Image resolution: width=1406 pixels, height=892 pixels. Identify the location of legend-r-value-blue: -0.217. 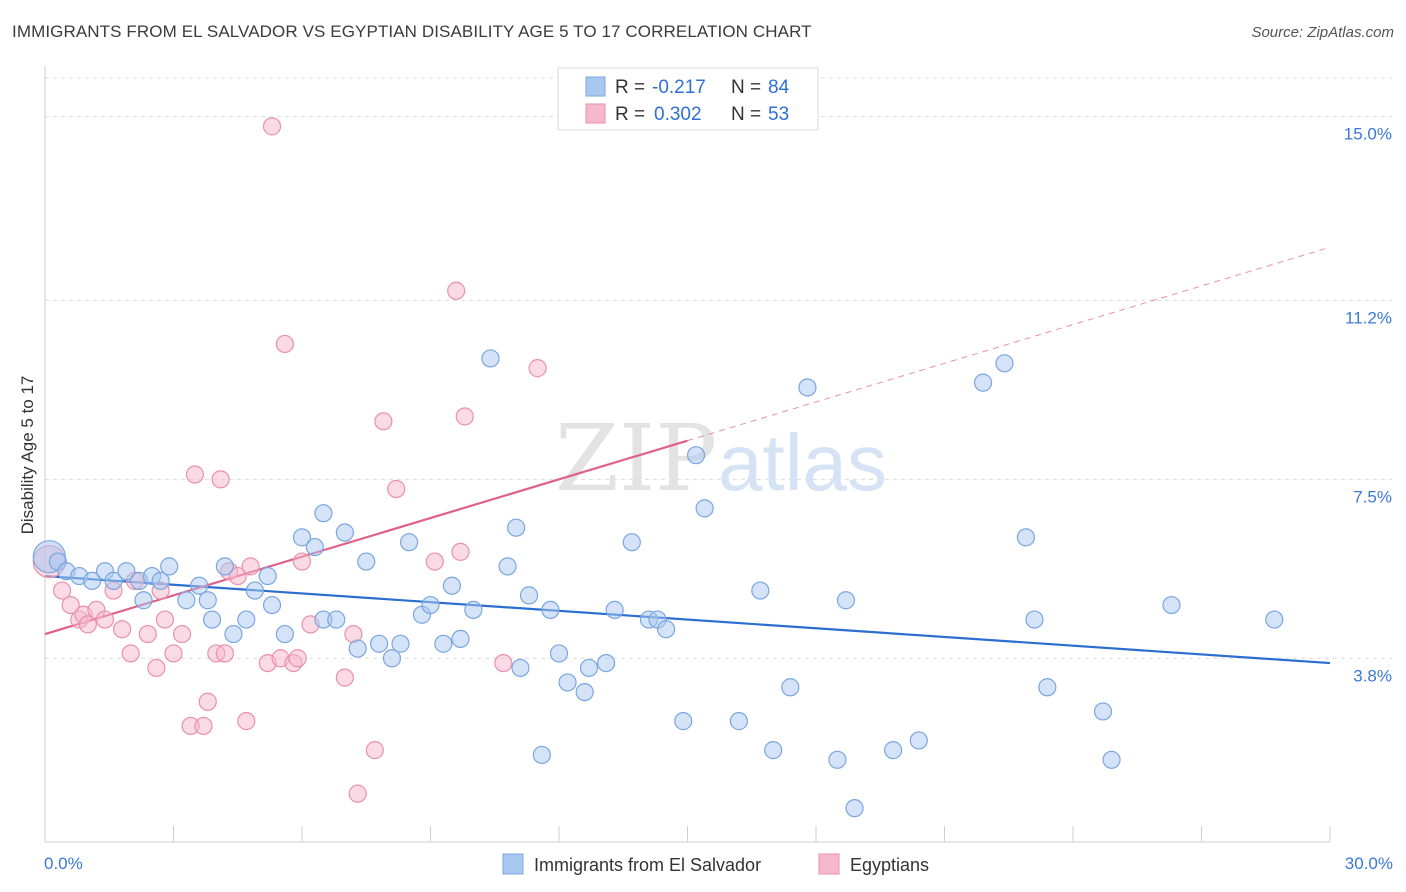
(679, 87).